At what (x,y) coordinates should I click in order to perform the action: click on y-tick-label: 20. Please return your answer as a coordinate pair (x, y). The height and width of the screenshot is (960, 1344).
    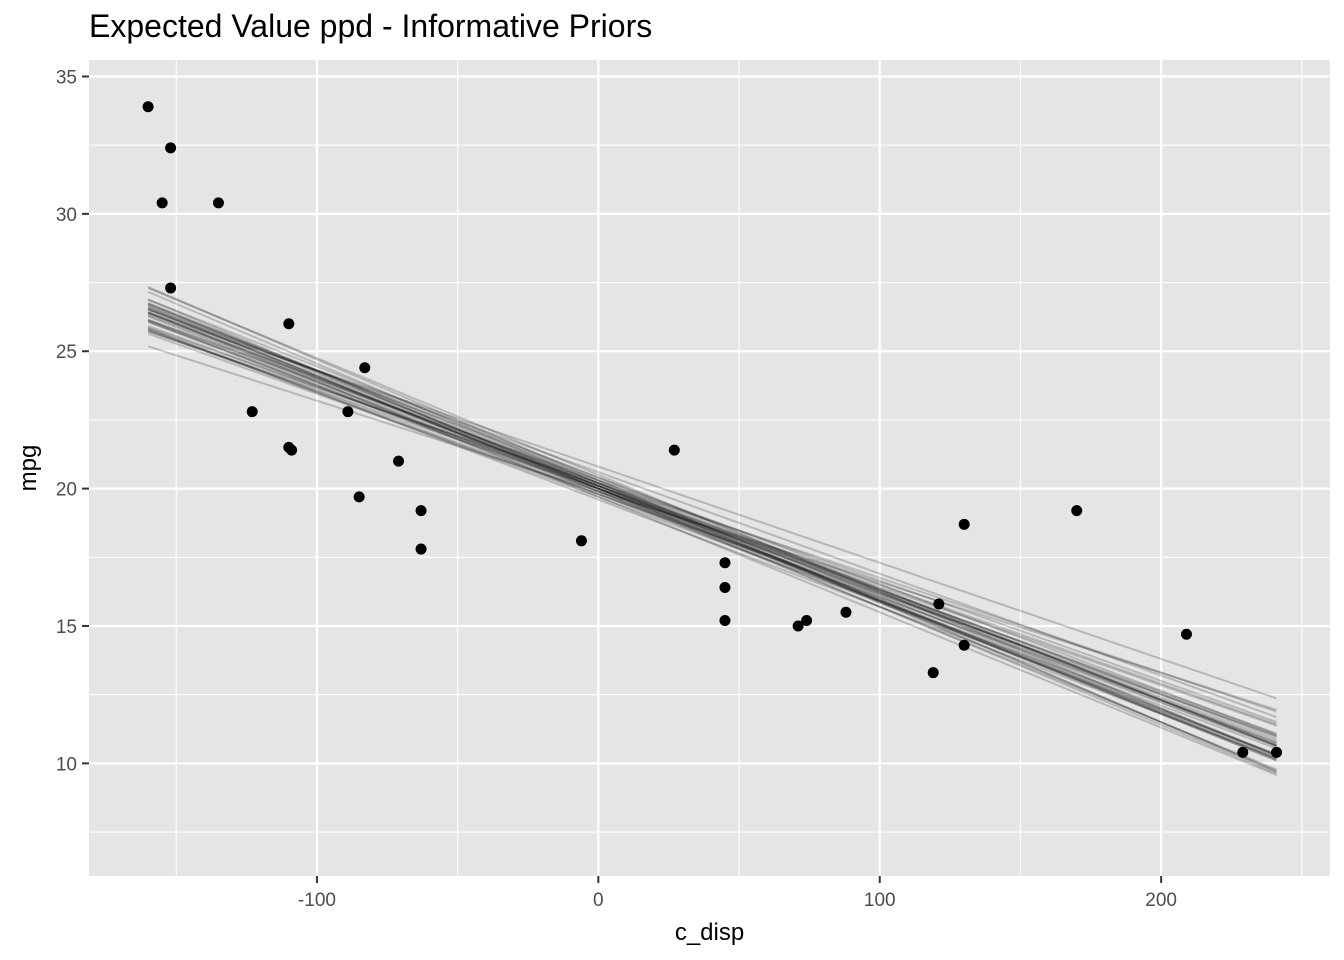
    Looking at the image, I should click on (66, 490).